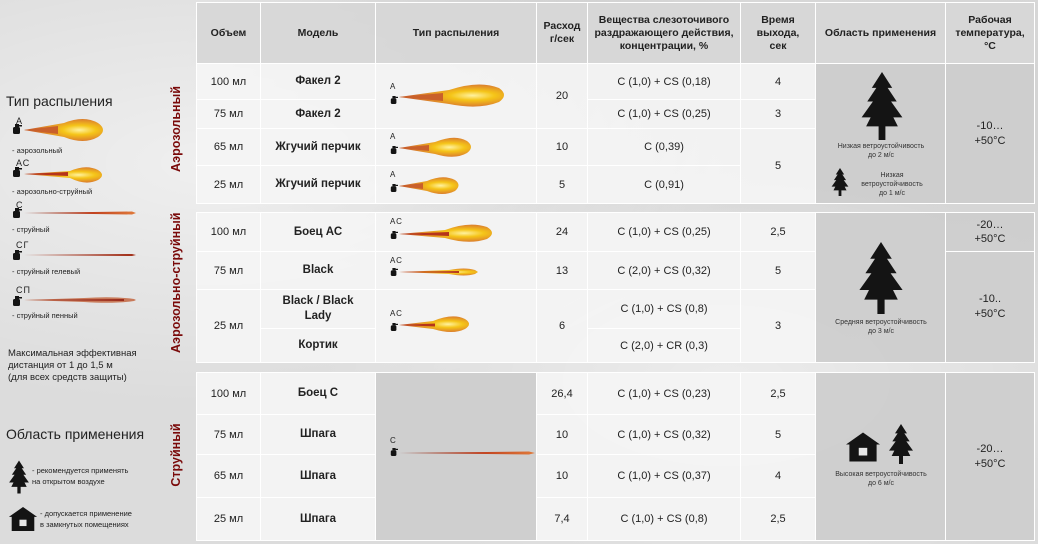 The width and height of the screenshot is (1038, 544). Describe the element at coordinates (562, 232) in the screenshot. I see `cell-rate: 24` at that location.